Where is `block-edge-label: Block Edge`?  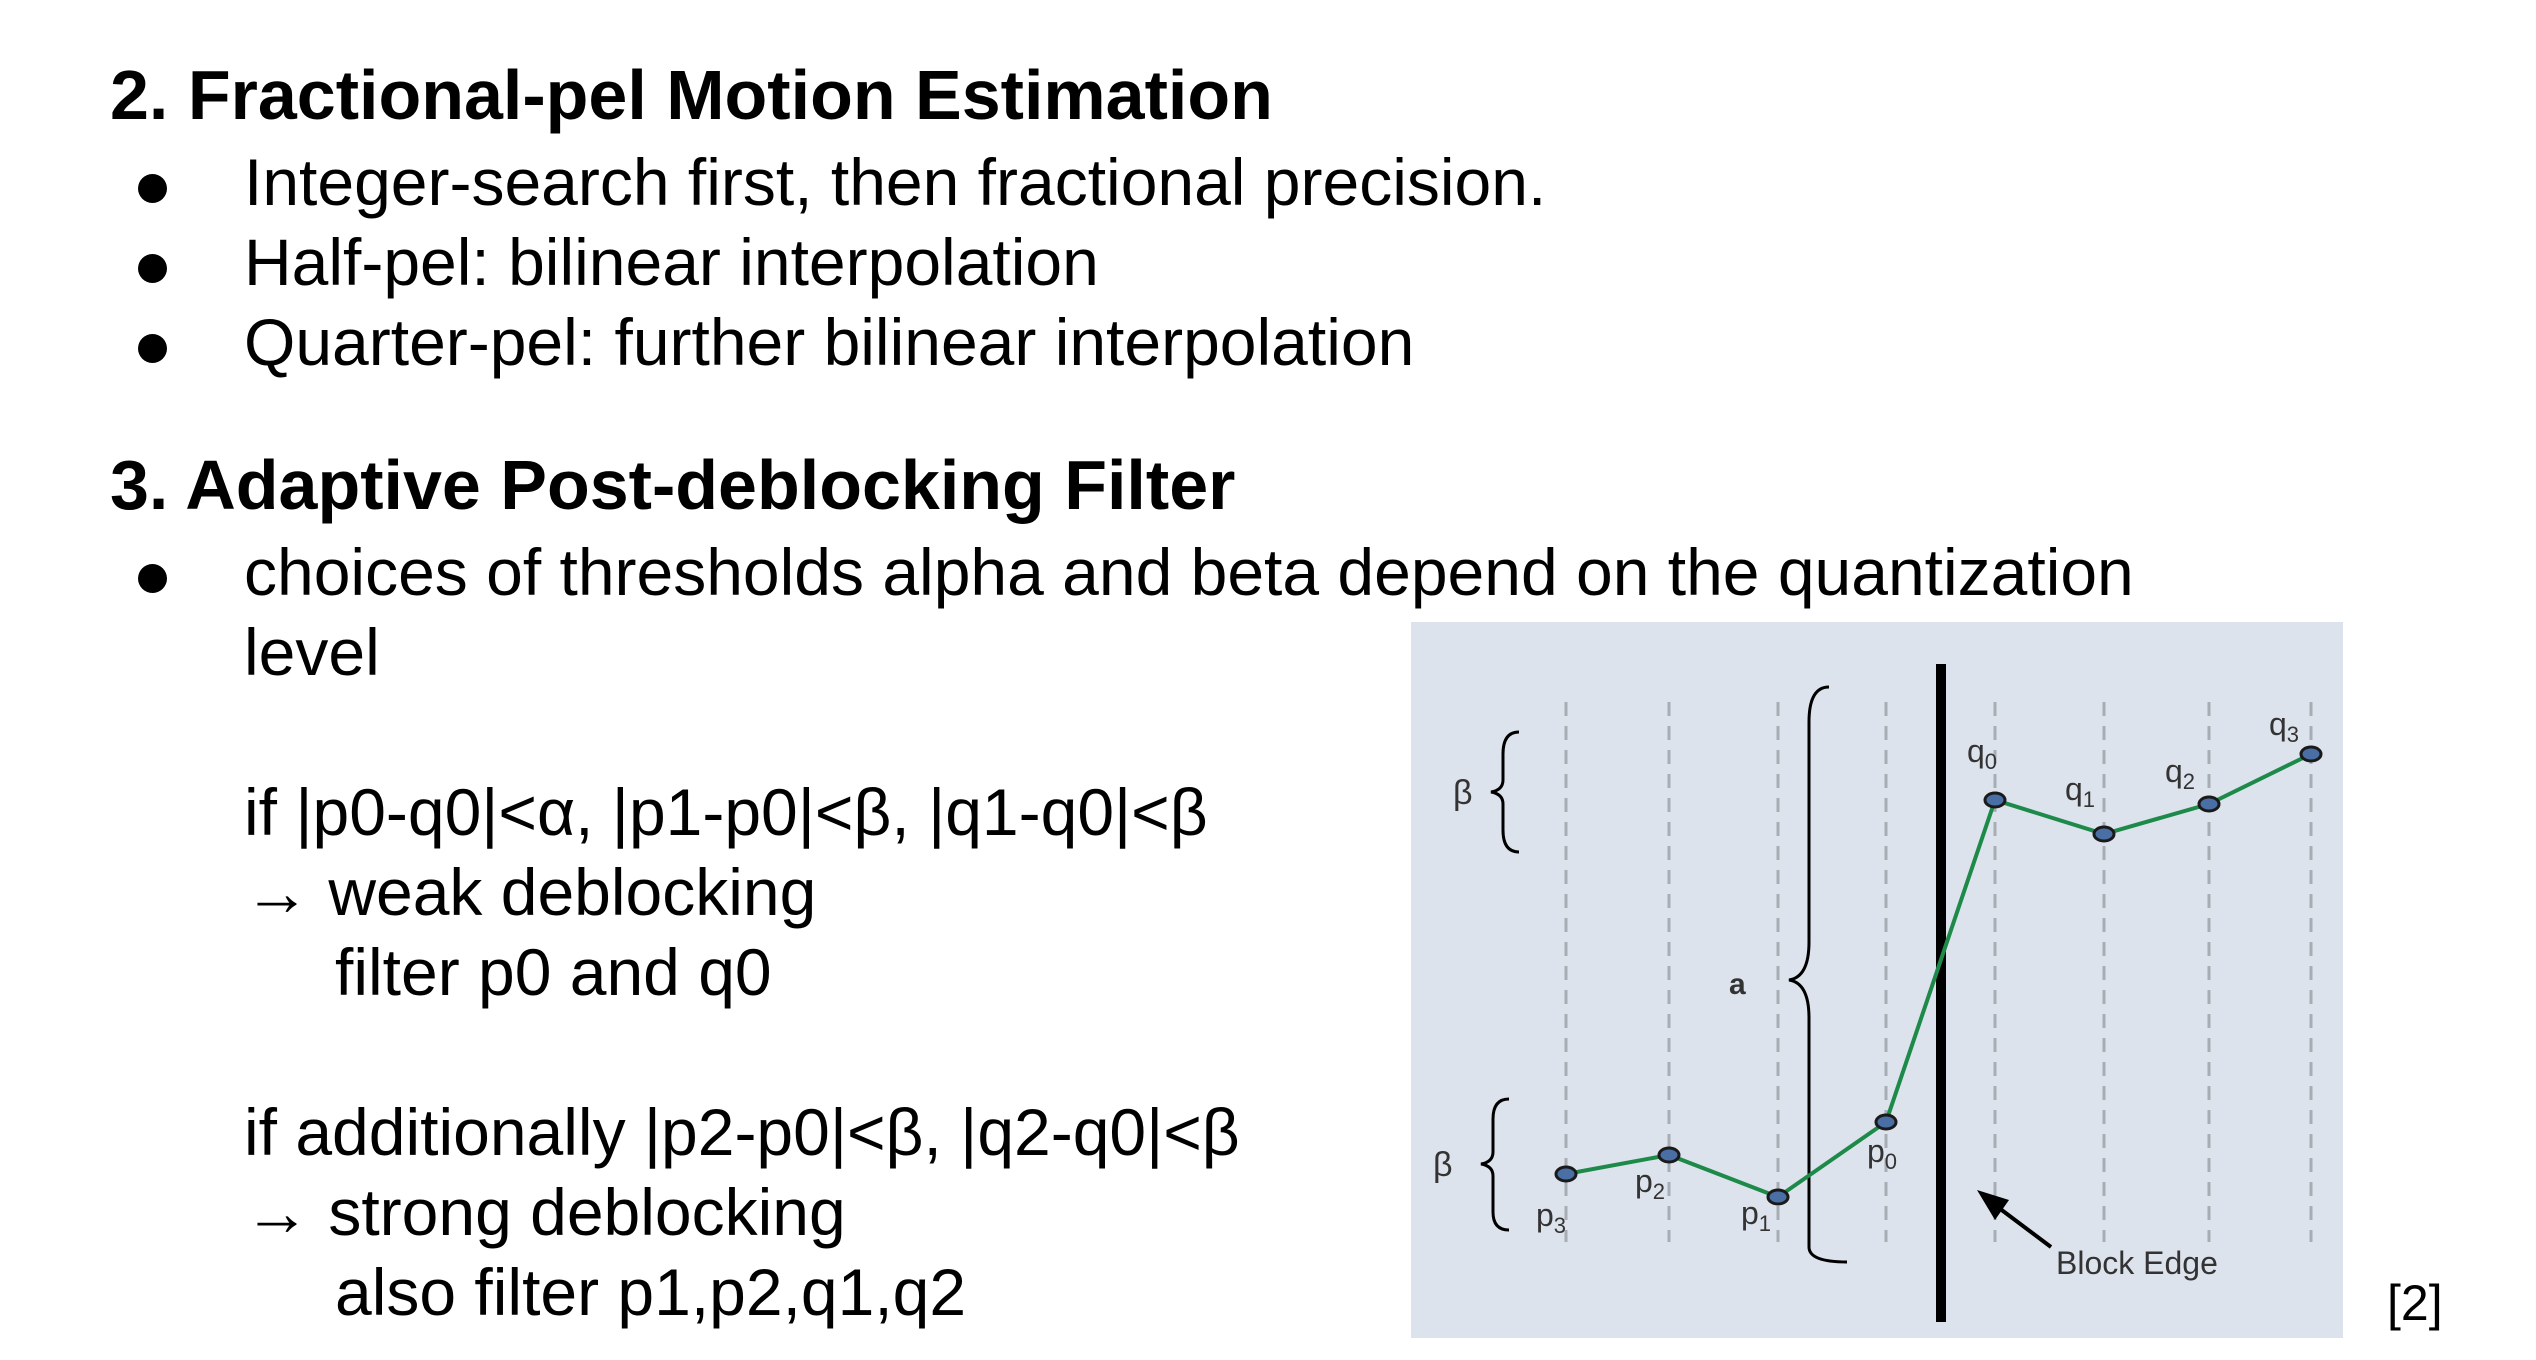
block-edge-label: Block Edge is located at coordinates (2137, 1263).